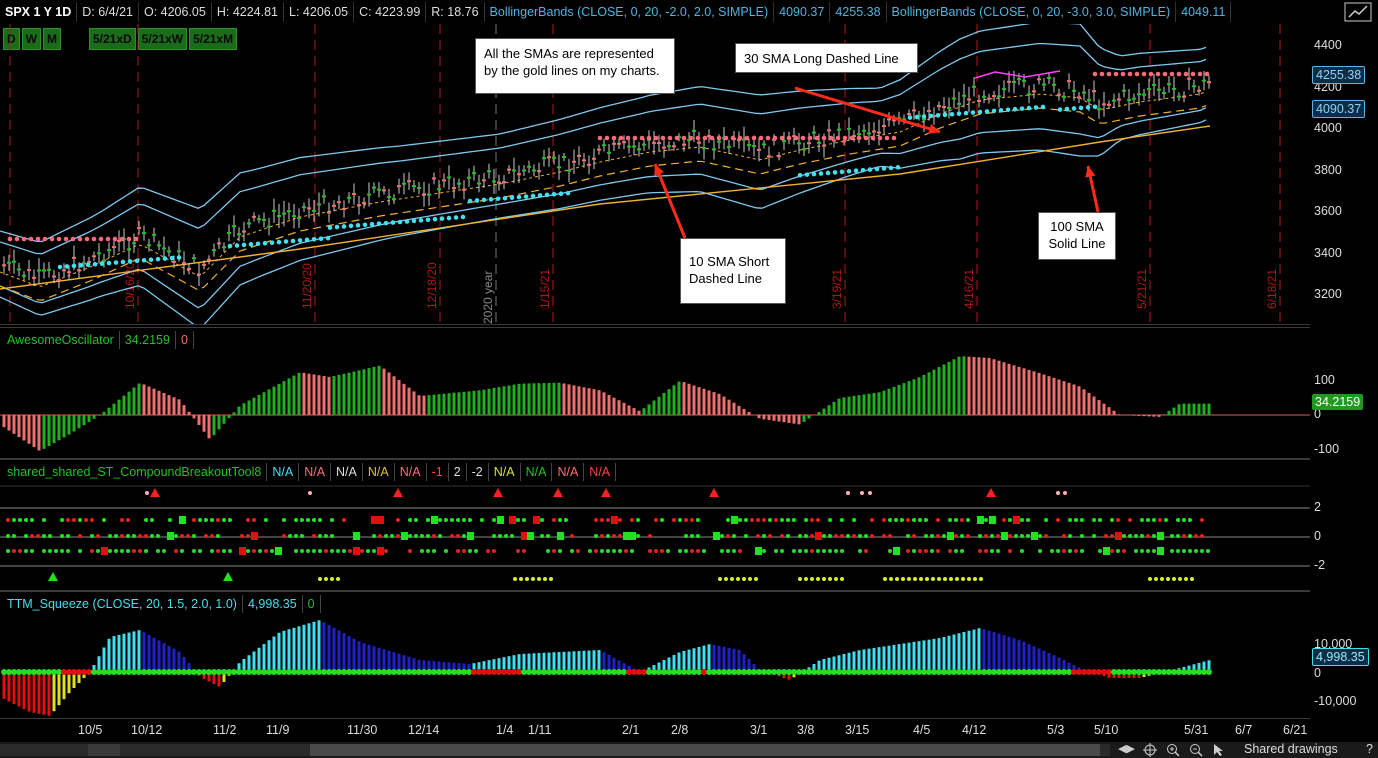 The image size is (1378, 758). I want to click on period-label: 3/19/21, so click(837, 289).